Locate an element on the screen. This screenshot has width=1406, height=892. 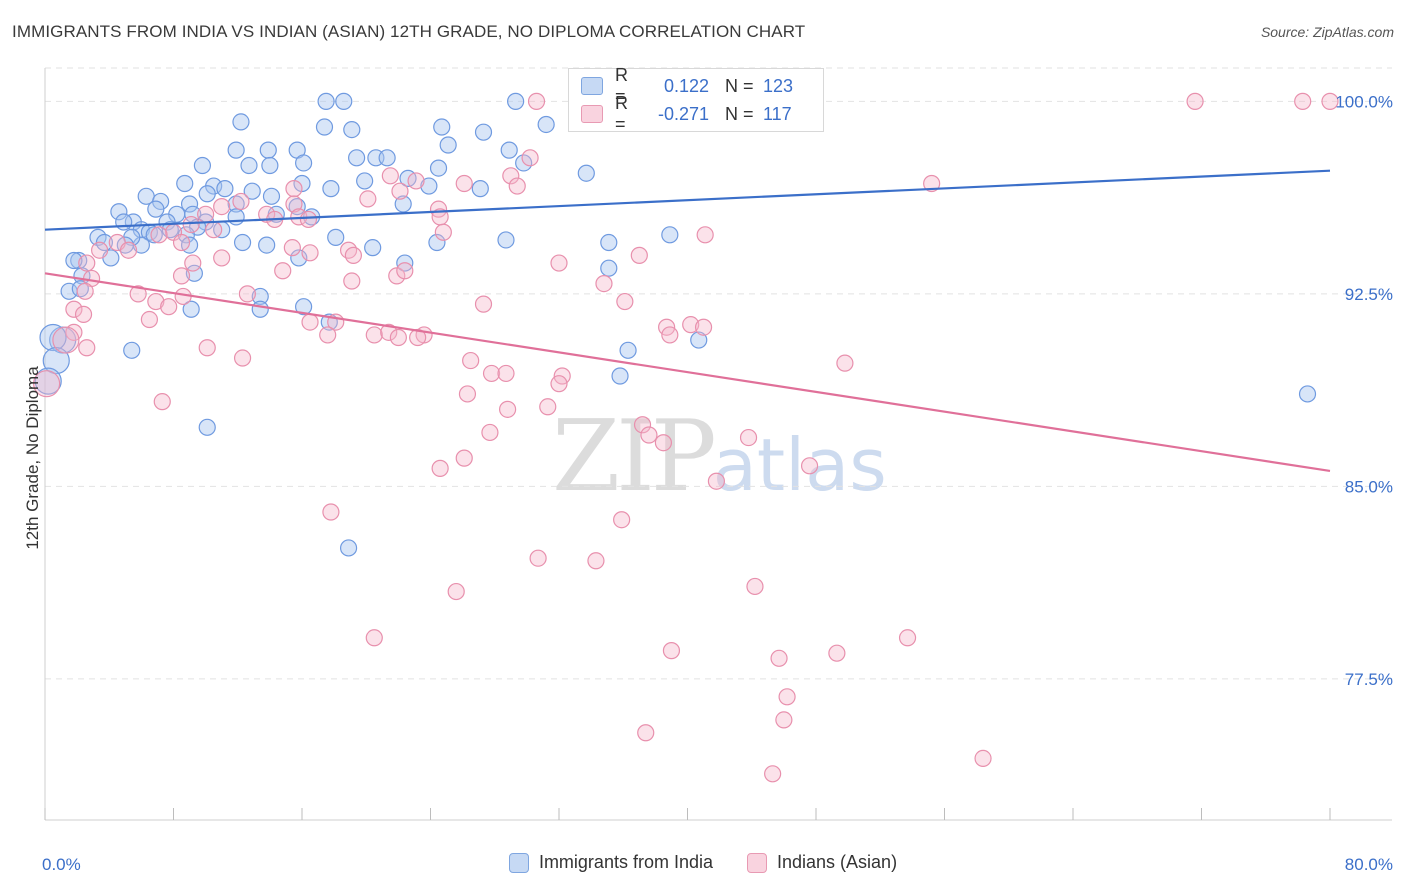
legend-swatch-india is located at coordinates (592, 86).